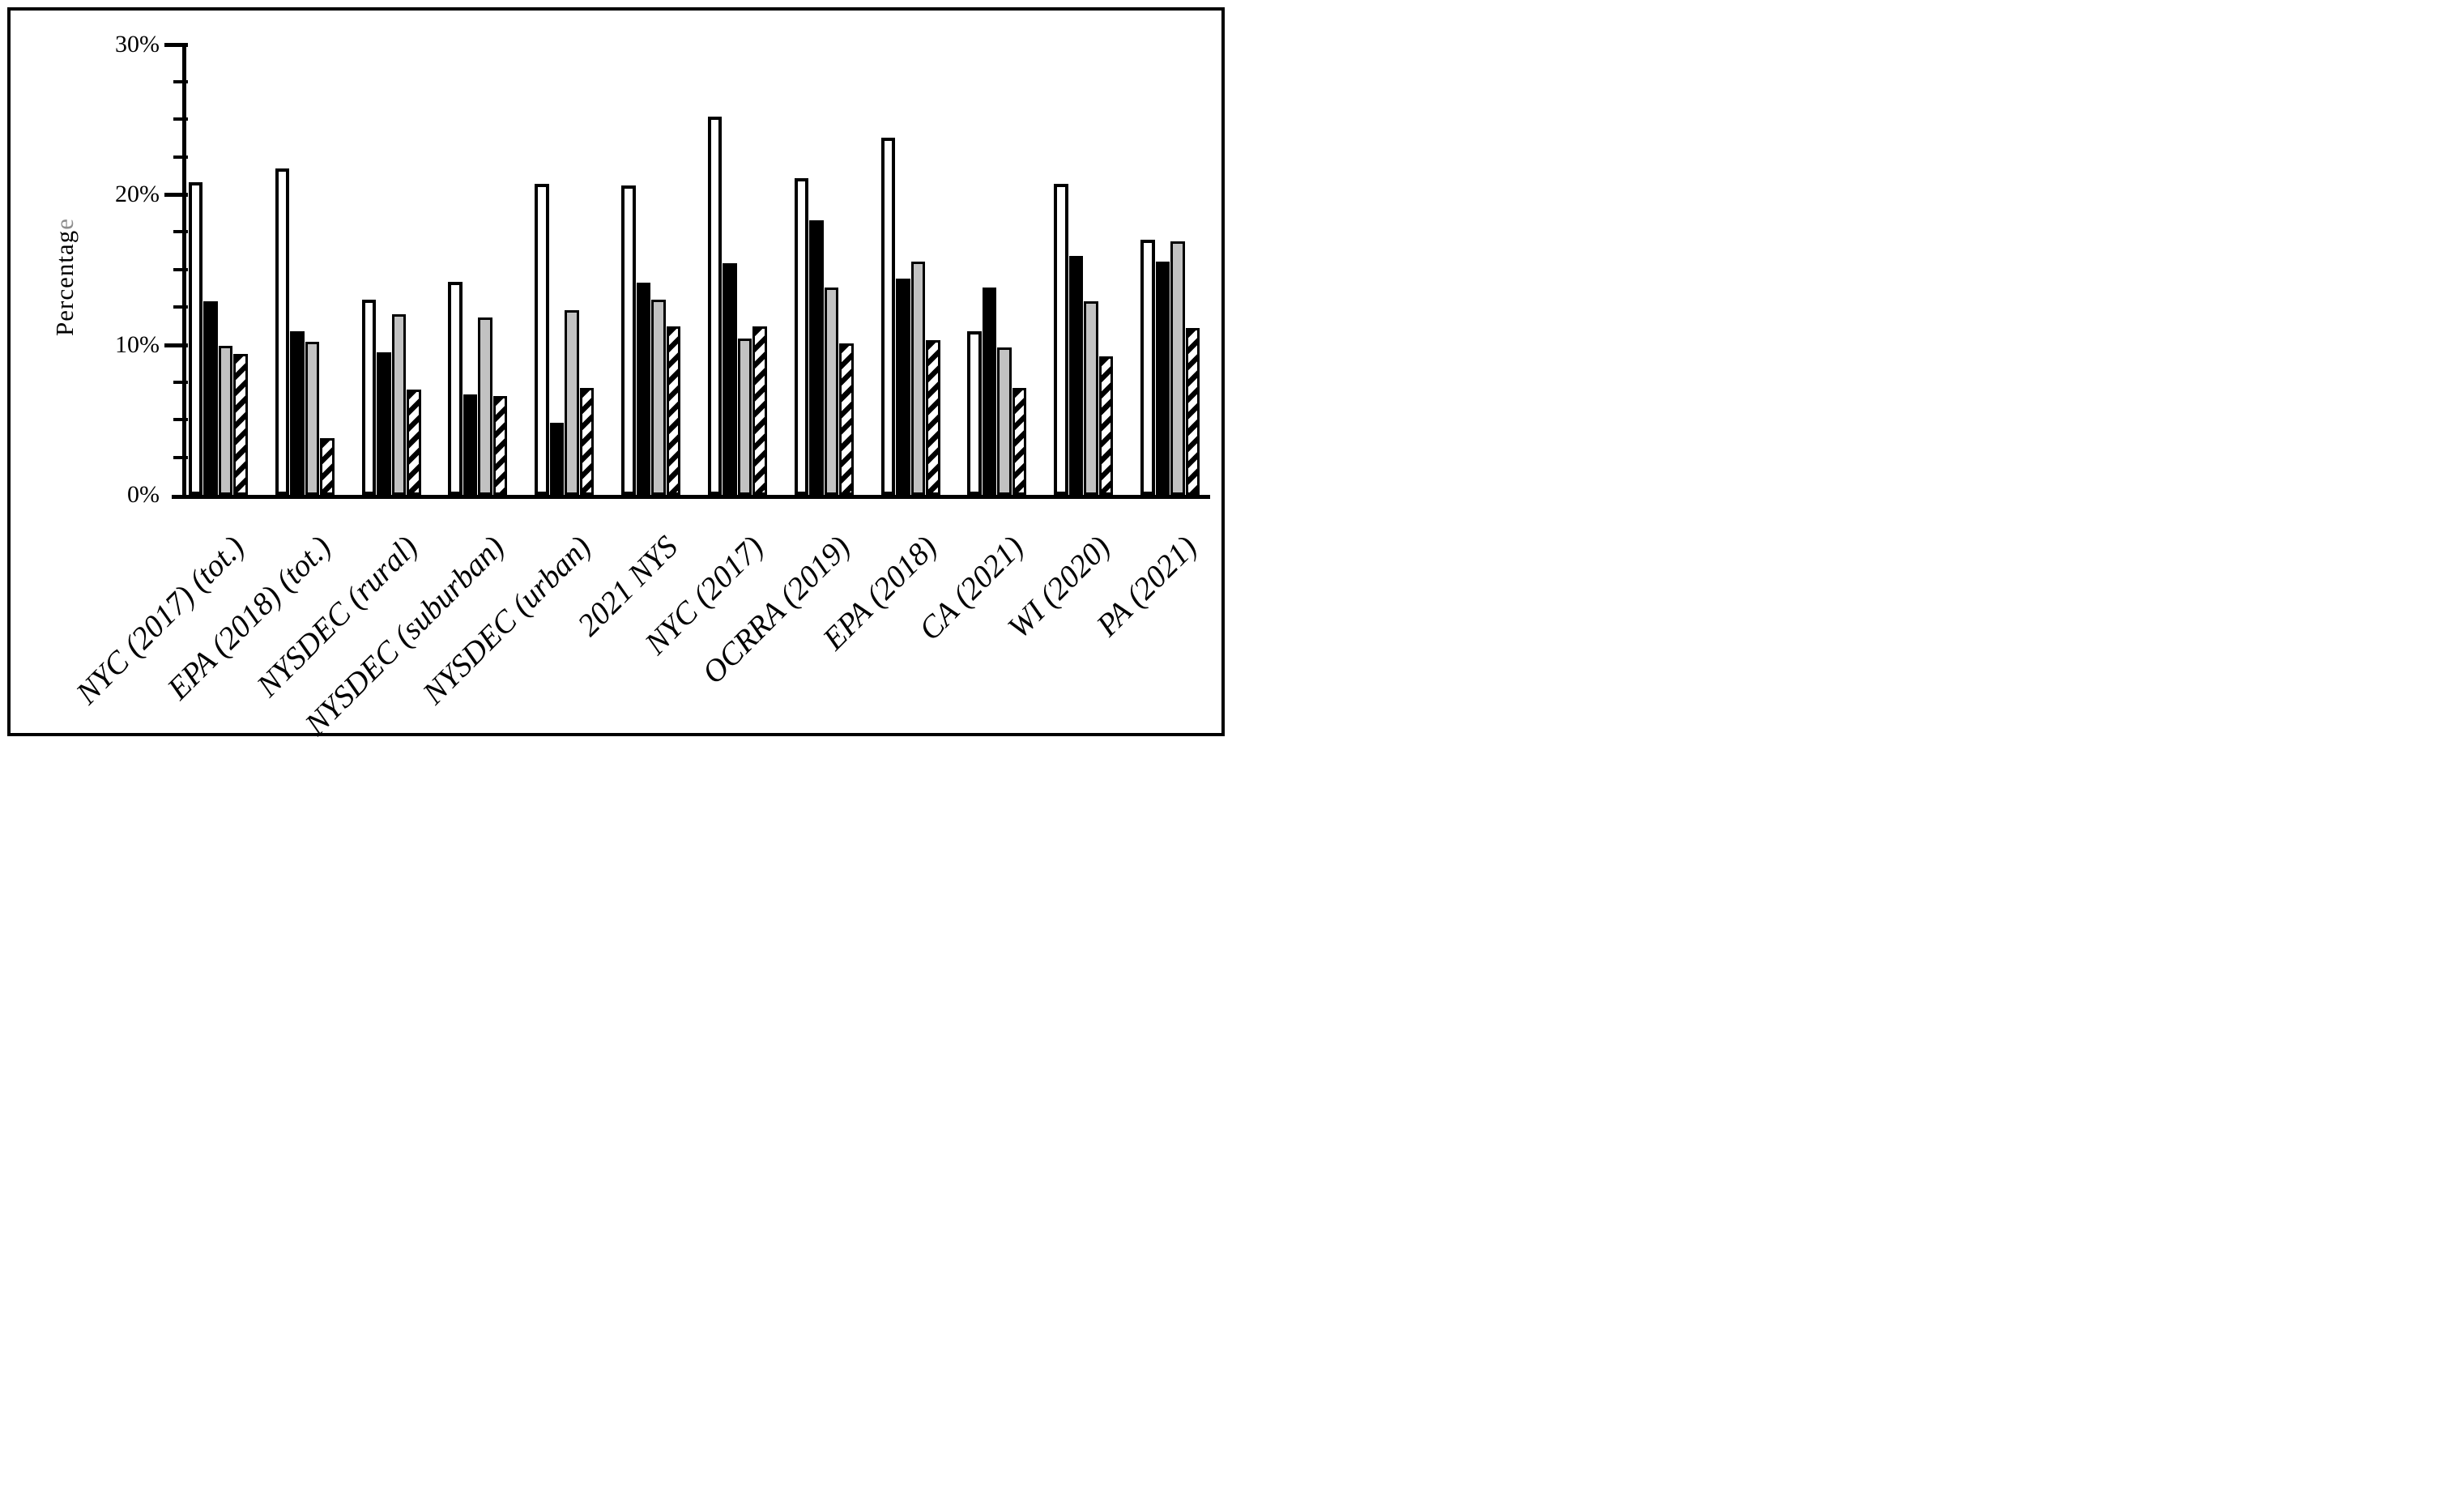 This screenshot has width=2464, height=1487. What do you see at coordinates (225, 420) in the screenshot?
I see `bar-gray-NYC (2017) (tot.)` at bounding box center [225, 420].